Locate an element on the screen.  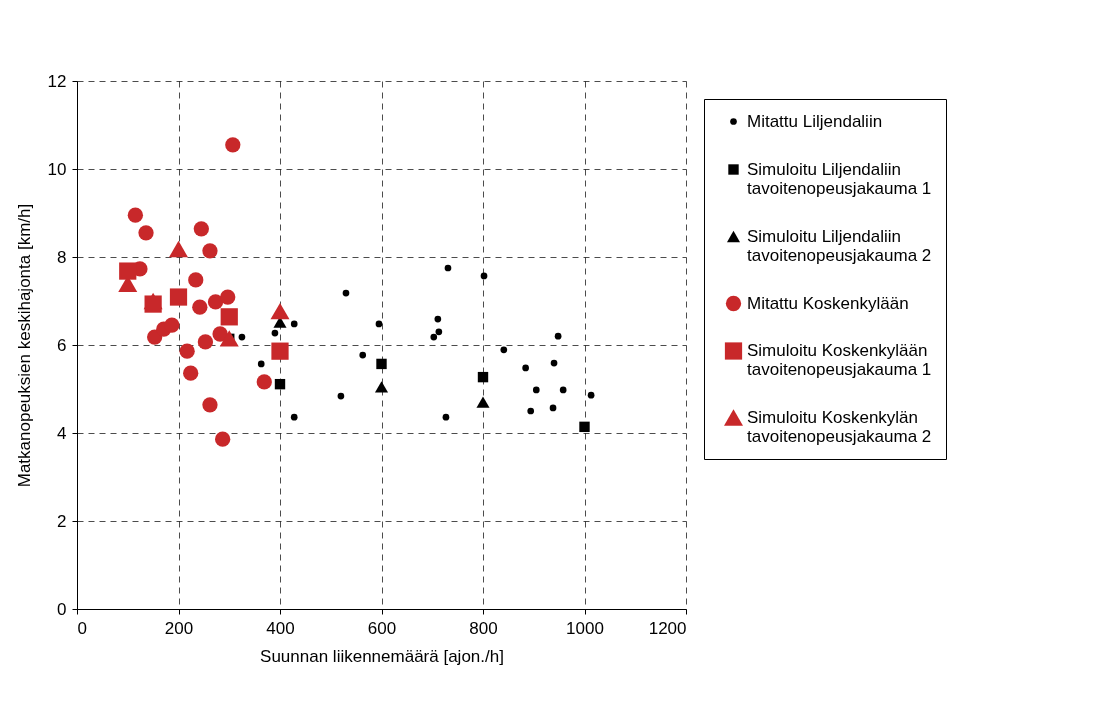
legend-label: Mitattu Koskenkylään is located at coordinates (828, 303).